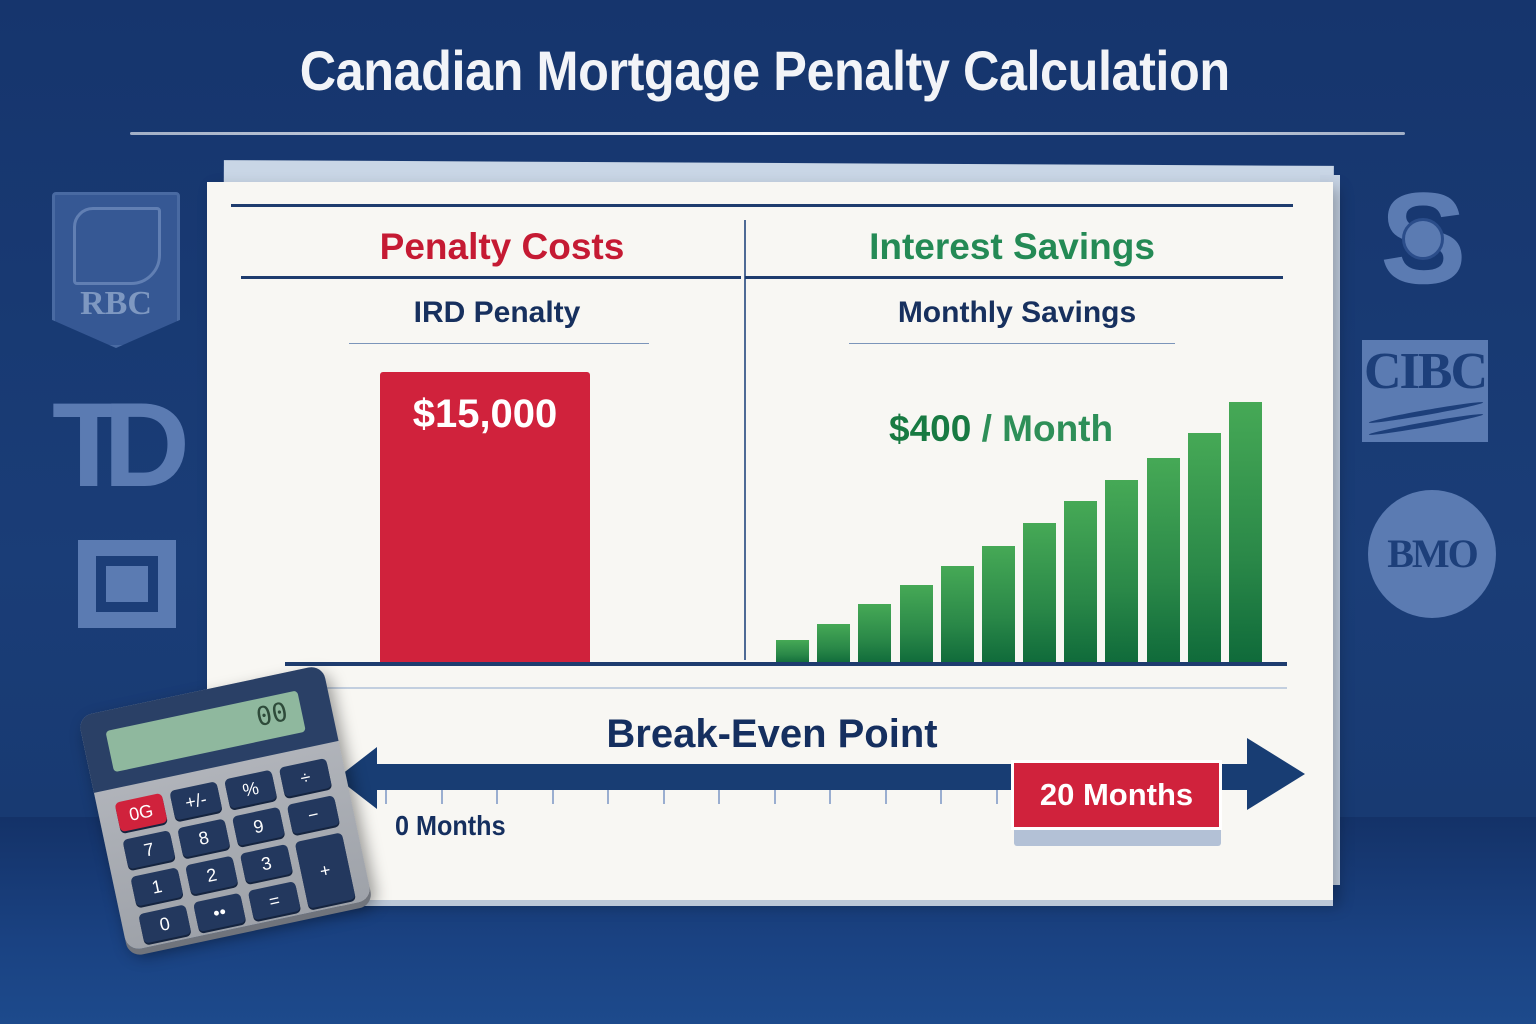 This screenshot has height=1024, width=1536. I want to click on cibc-logo-text: CIBC, so click(1425, 371).